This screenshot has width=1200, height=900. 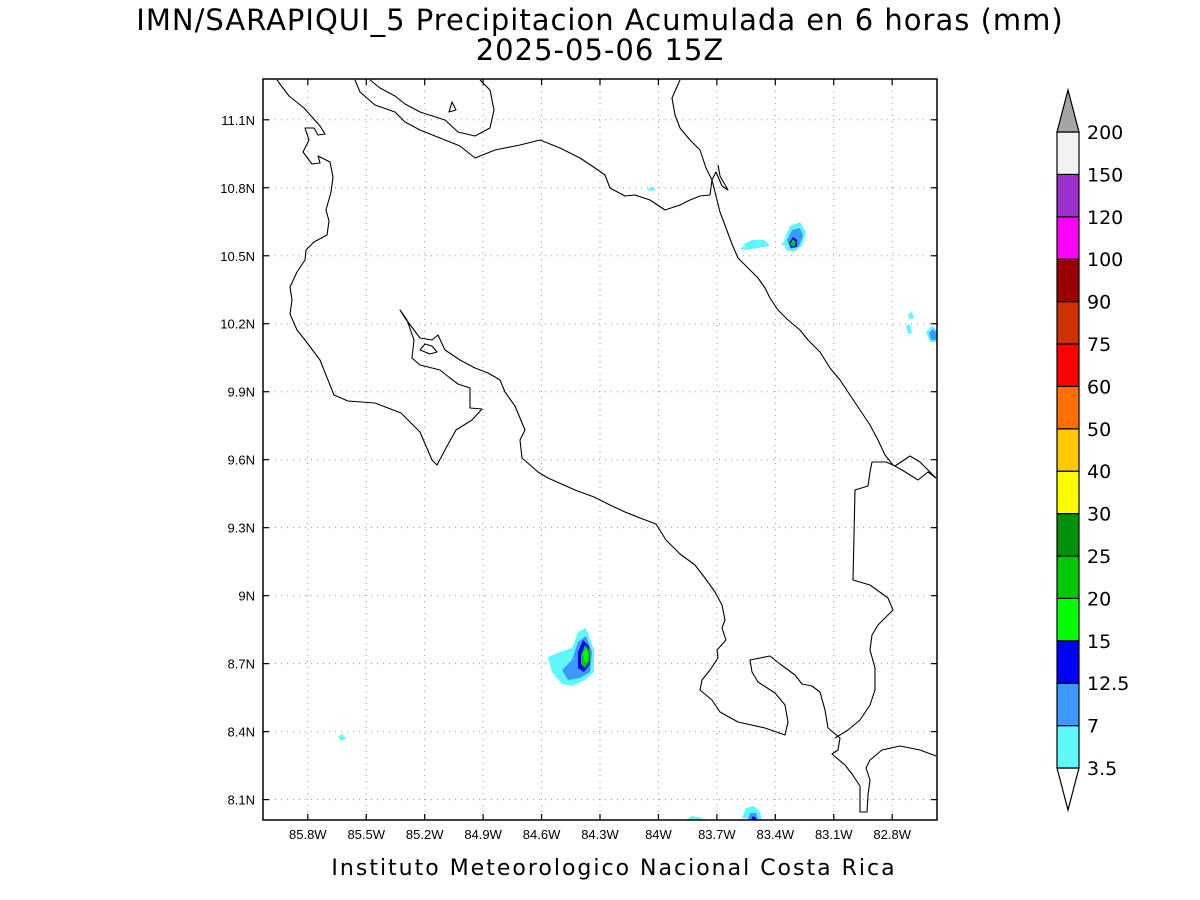 What do you see at coordinates (1105, 260) in the screenshot?
I see `colorbar-label: 100` at bounding box center [1105, 260].